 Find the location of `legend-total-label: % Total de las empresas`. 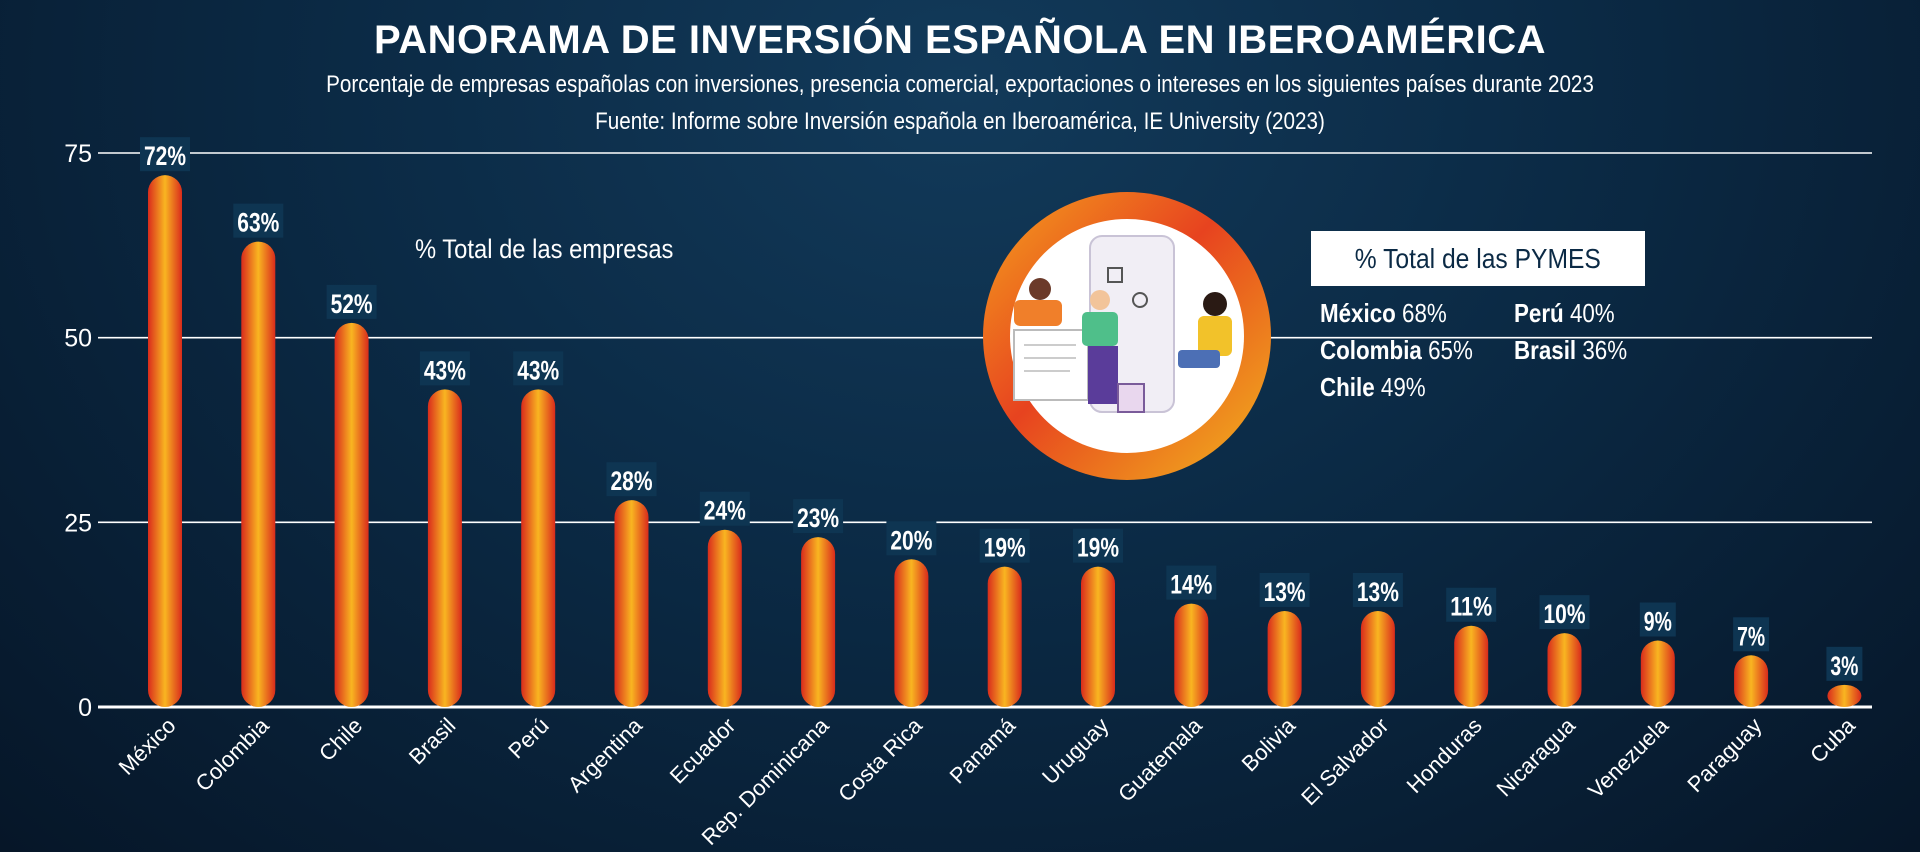

legend-total-label: % Total de las empresas is located at coordinates (544, 249).